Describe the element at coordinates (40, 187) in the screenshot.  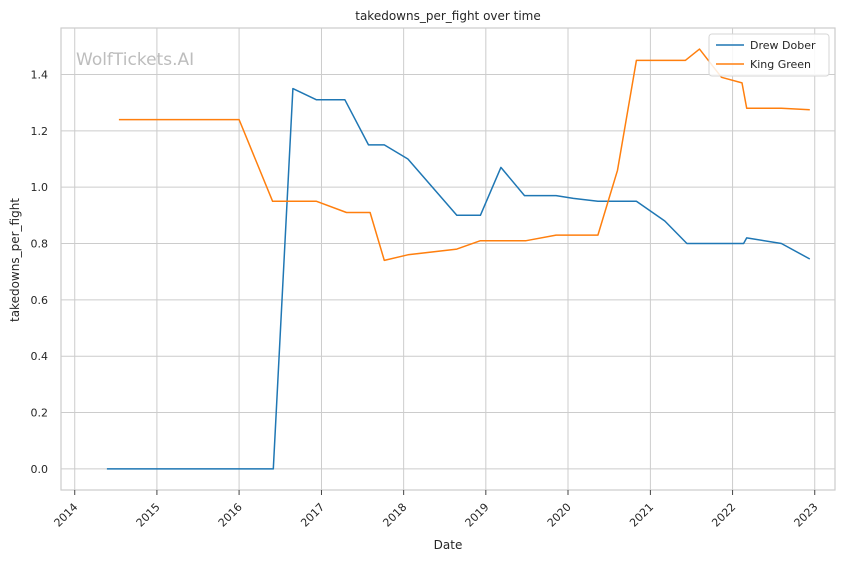
I see `y-tick-label-1-0: 1.0` at that location.